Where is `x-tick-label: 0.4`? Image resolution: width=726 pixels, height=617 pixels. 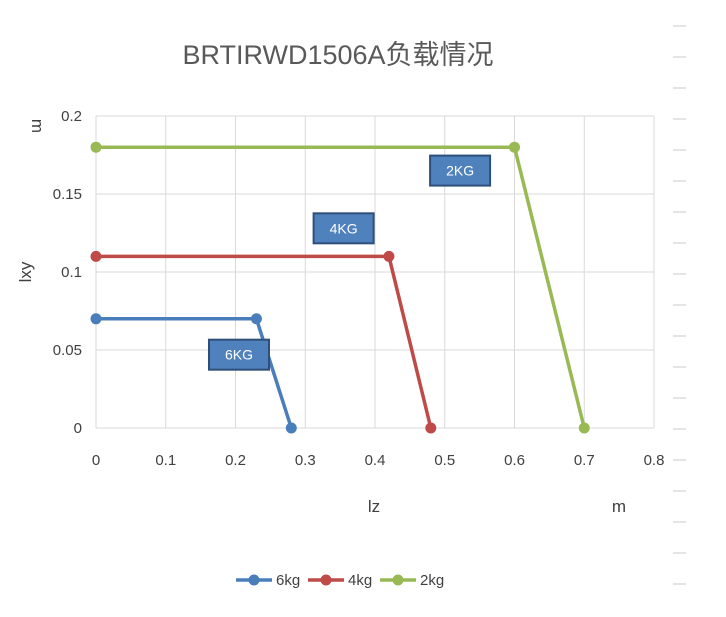
x-tick-label: 0.4 is located at coordinates (375, 460).